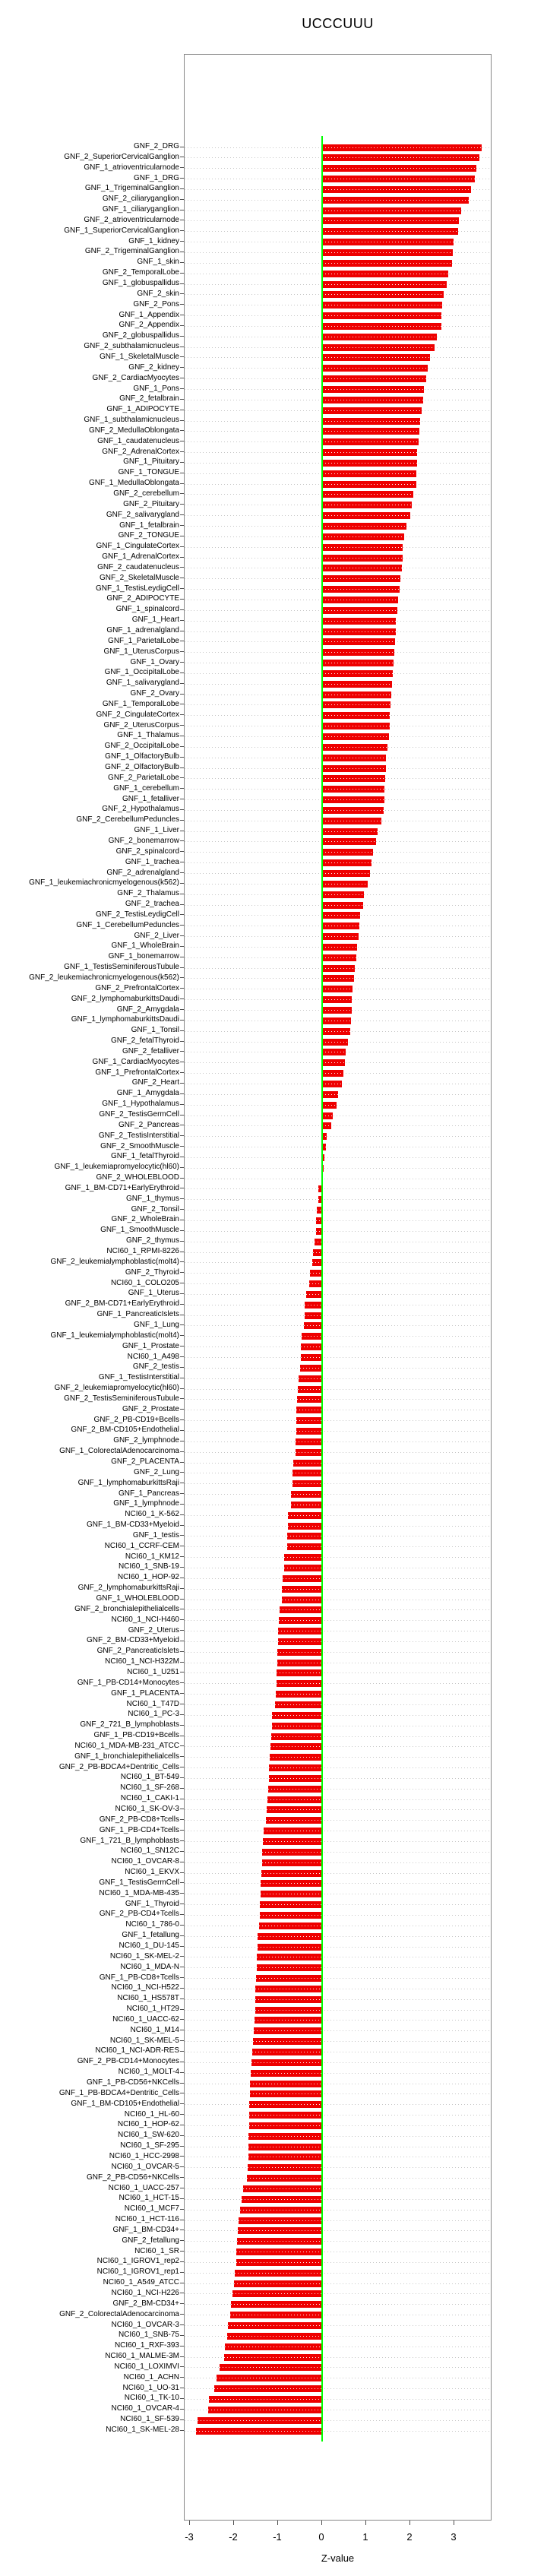 The image size is (547, 2576). I want to click on category-label: NCI60_1_ACHN, so click(151, 2376).